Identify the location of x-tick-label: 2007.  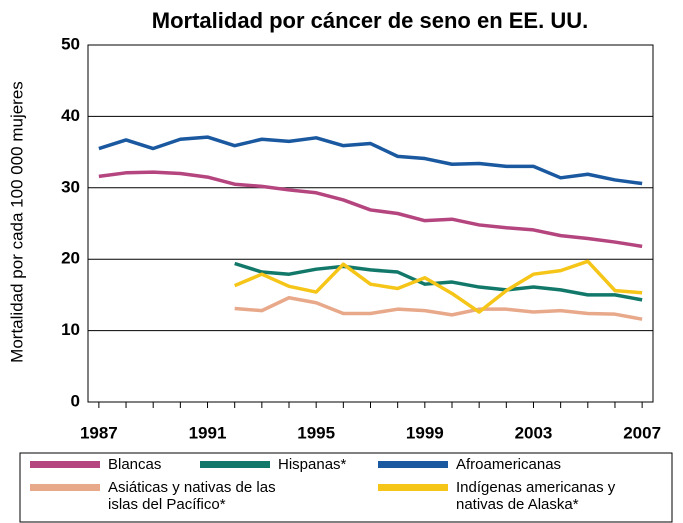
(642, 432).